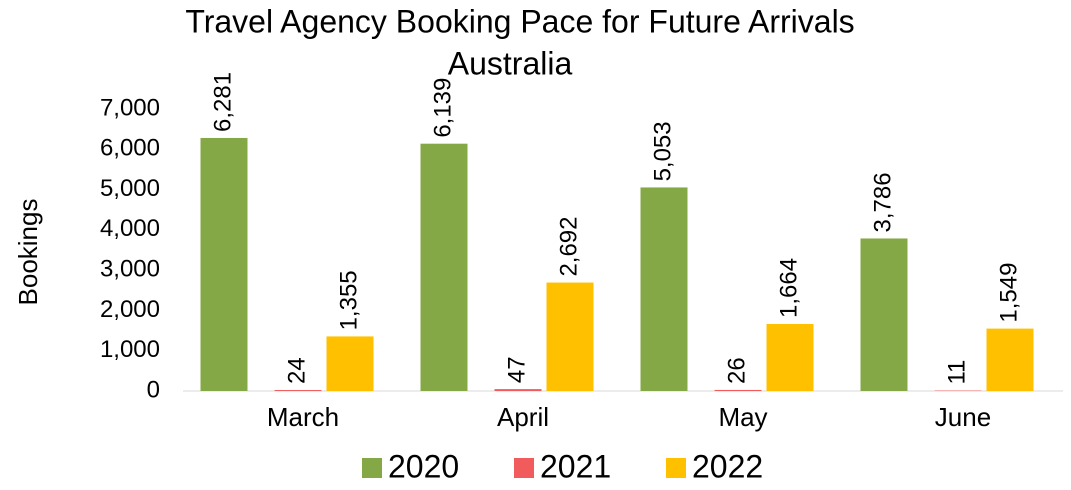 Image resolution: width=1071 pixels, height=490 pixels. Describe the element at coordinates (130, 107) in the screenshot. I see `y-tick-label: 7,000` at that location.